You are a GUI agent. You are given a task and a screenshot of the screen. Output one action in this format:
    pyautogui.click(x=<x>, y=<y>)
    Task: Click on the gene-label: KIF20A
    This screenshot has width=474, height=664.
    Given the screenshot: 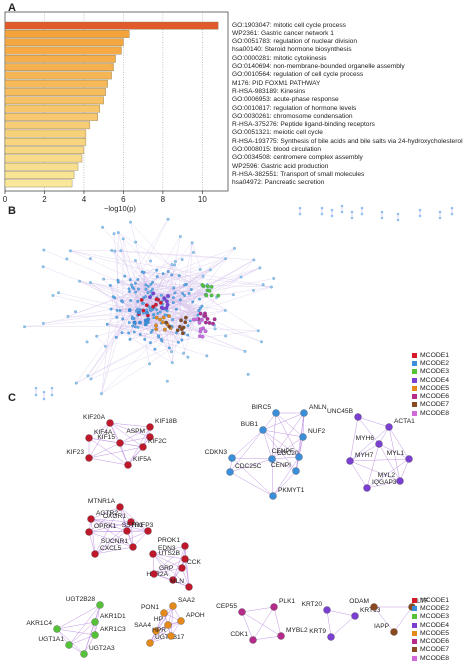 What is the action you would take?
    pyautogui.click(x=94, y=417)
    